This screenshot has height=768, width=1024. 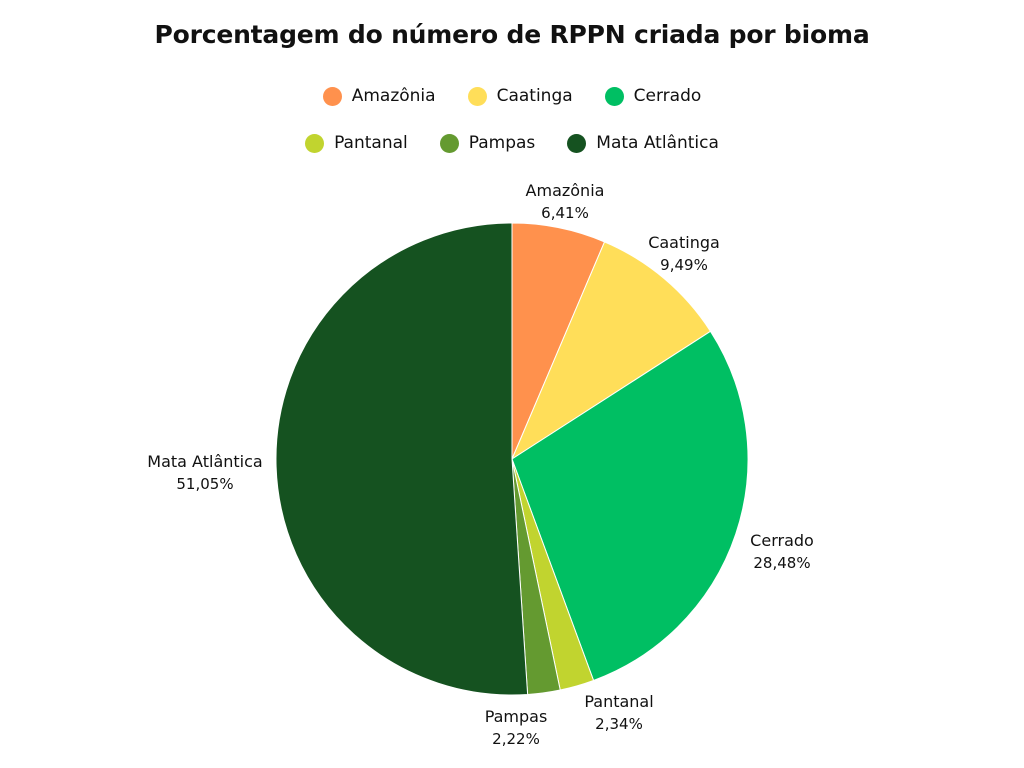 I want to click on legend-item-caatinga: Caatinga, so click(x=520, y=96).